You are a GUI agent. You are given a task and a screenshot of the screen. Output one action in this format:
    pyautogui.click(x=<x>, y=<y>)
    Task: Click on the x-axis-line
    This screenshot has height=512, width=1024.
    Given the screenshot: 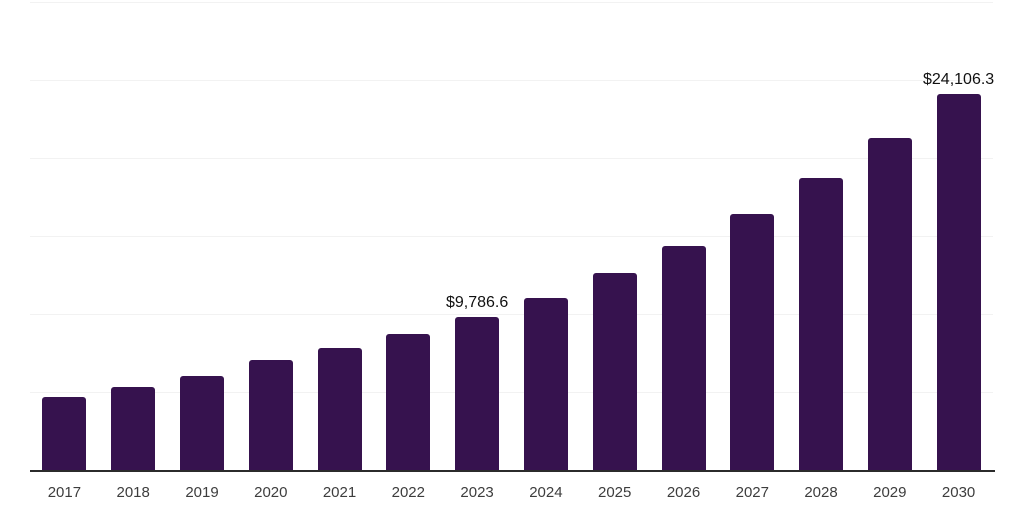 What is the action you would take?
    pyautogui.click(x=512, y=471)
    